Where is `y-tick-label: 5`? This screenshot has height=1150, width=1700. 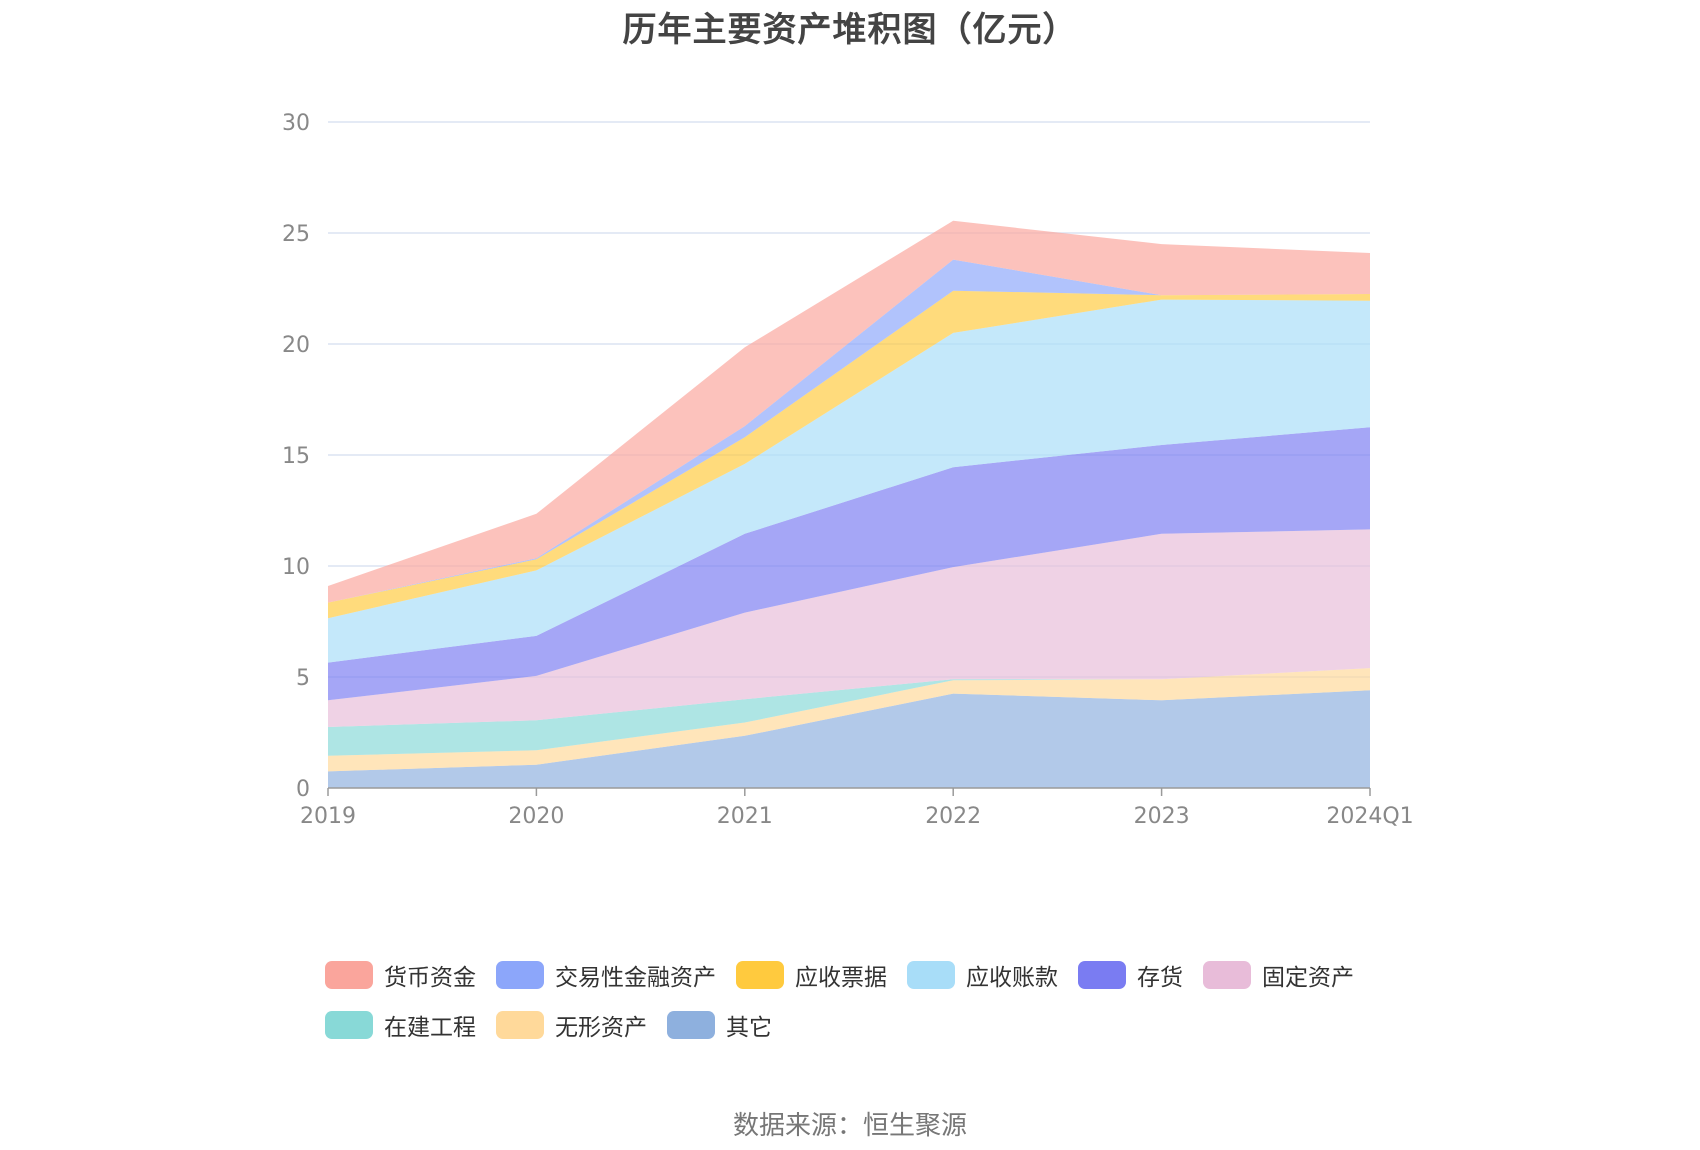 y-tick-label: 5 is located at coordinates (303, 678).